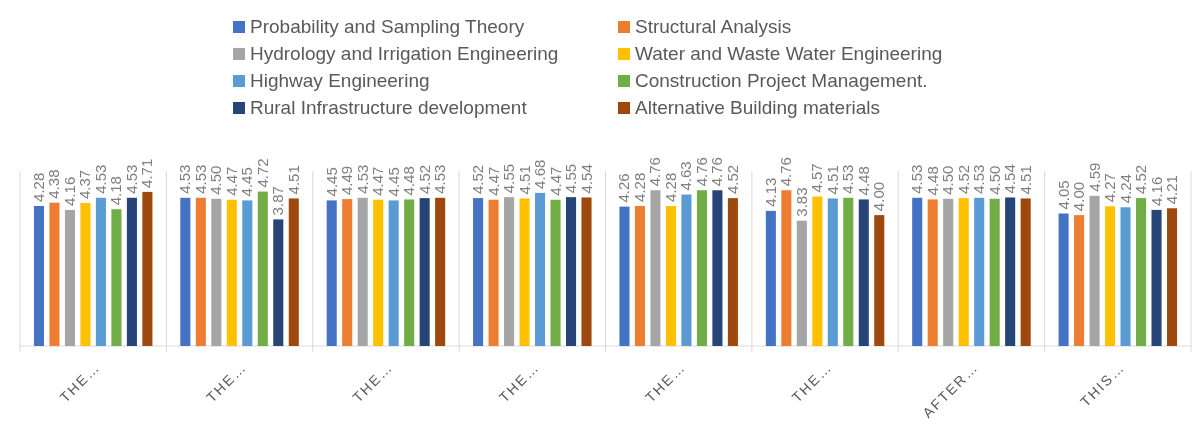 The image size is (1204, 441). What do you see at coordinates (789, 53) in the screenshot?
I see `legend-label: Water and Waste Water Engineering` at bounding box center [789, 53].